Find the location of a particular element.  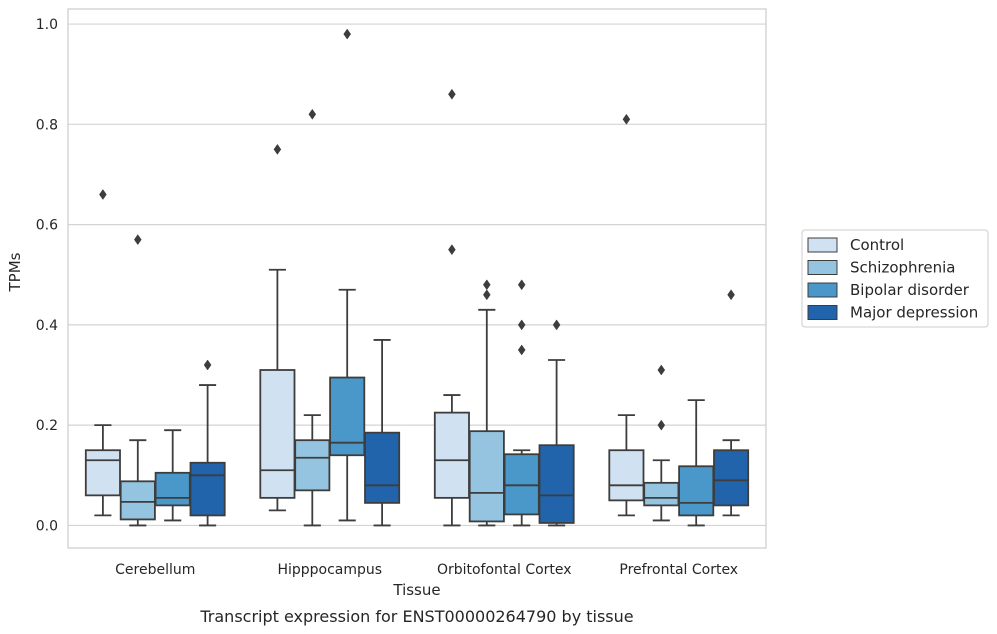

box-bipolar-disorder is located at coordinates (347, 275).